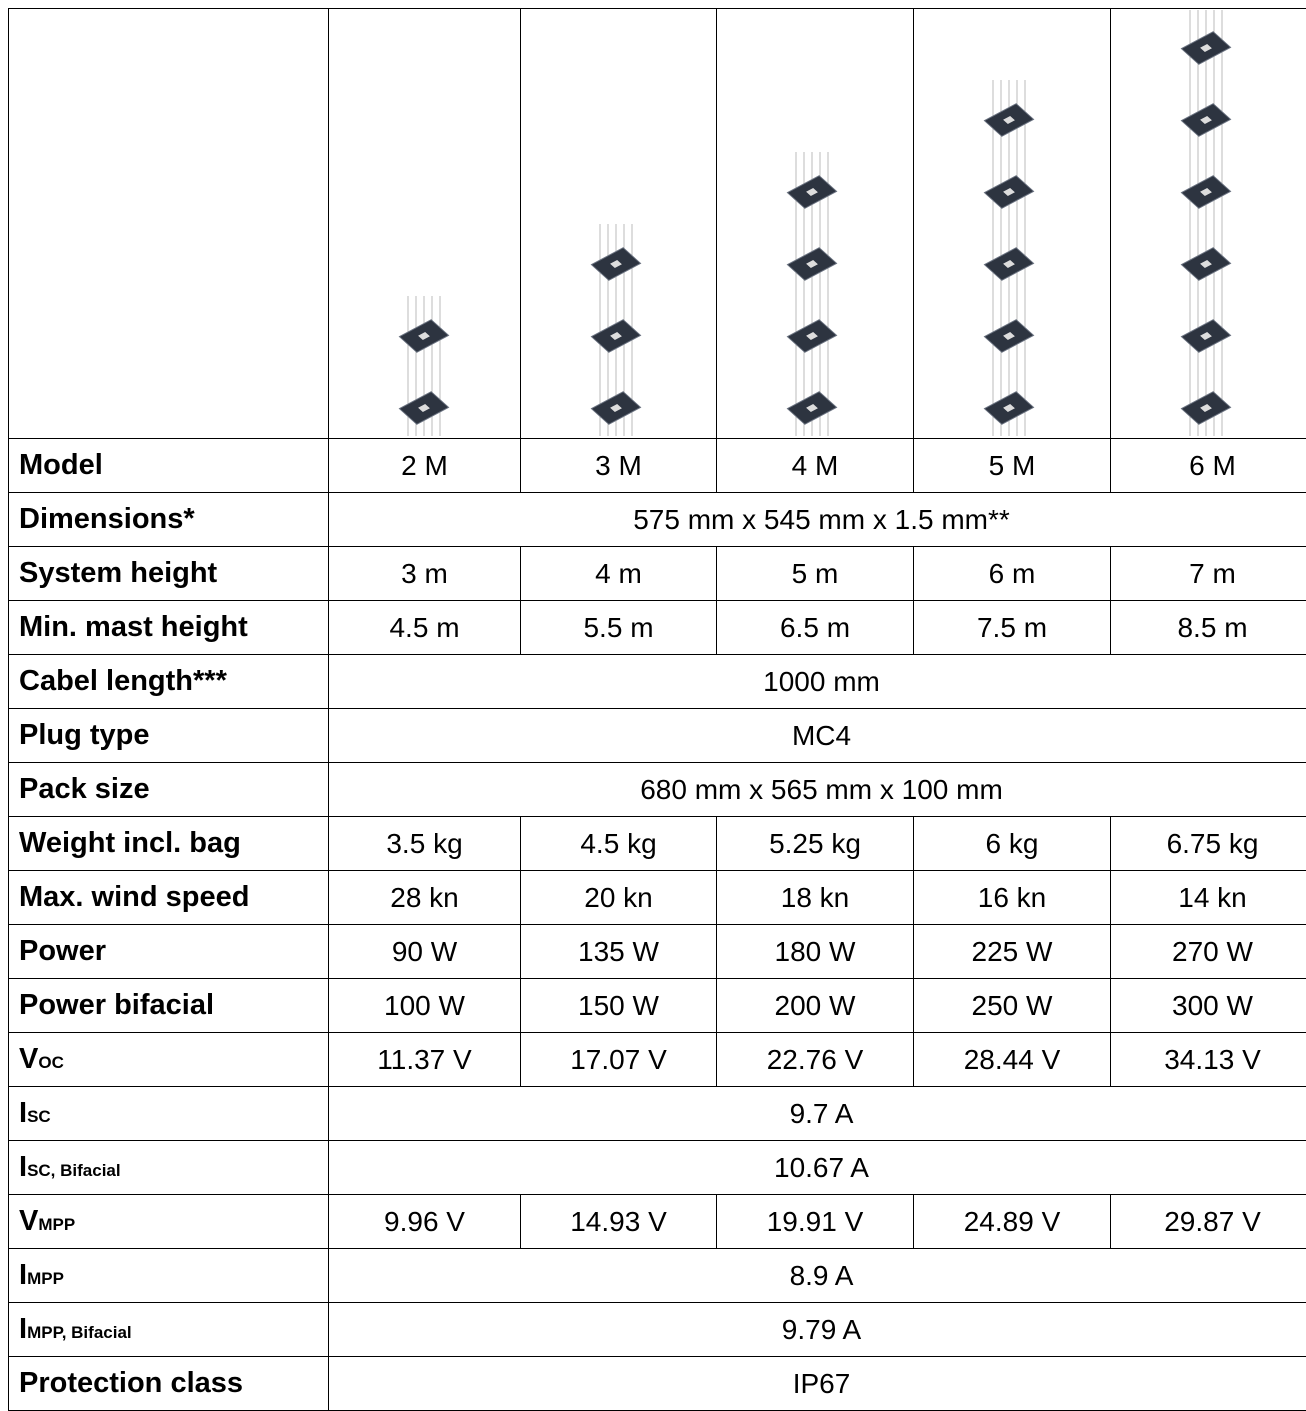 This screenshot has width=1306, height=1411. Describe the element at coordinates (169, 952) in the screenshot. I see `row-label: Power` at that location.